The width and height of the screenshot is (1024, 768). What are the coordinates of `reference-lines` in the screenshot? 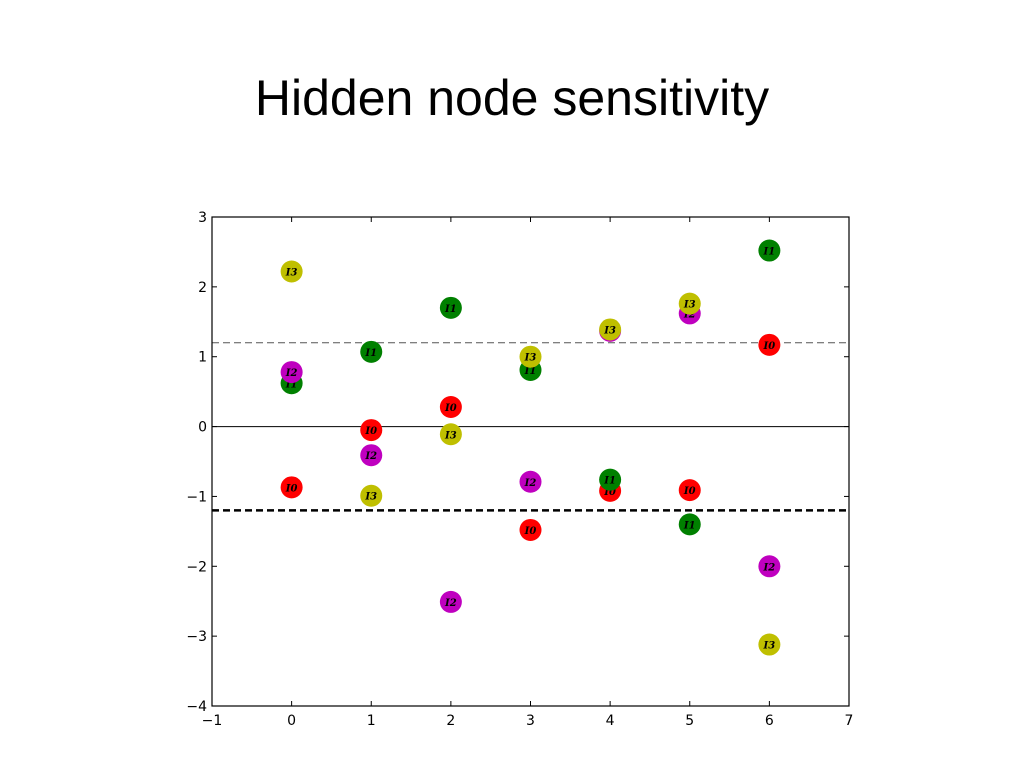 It's located at (530, 427).